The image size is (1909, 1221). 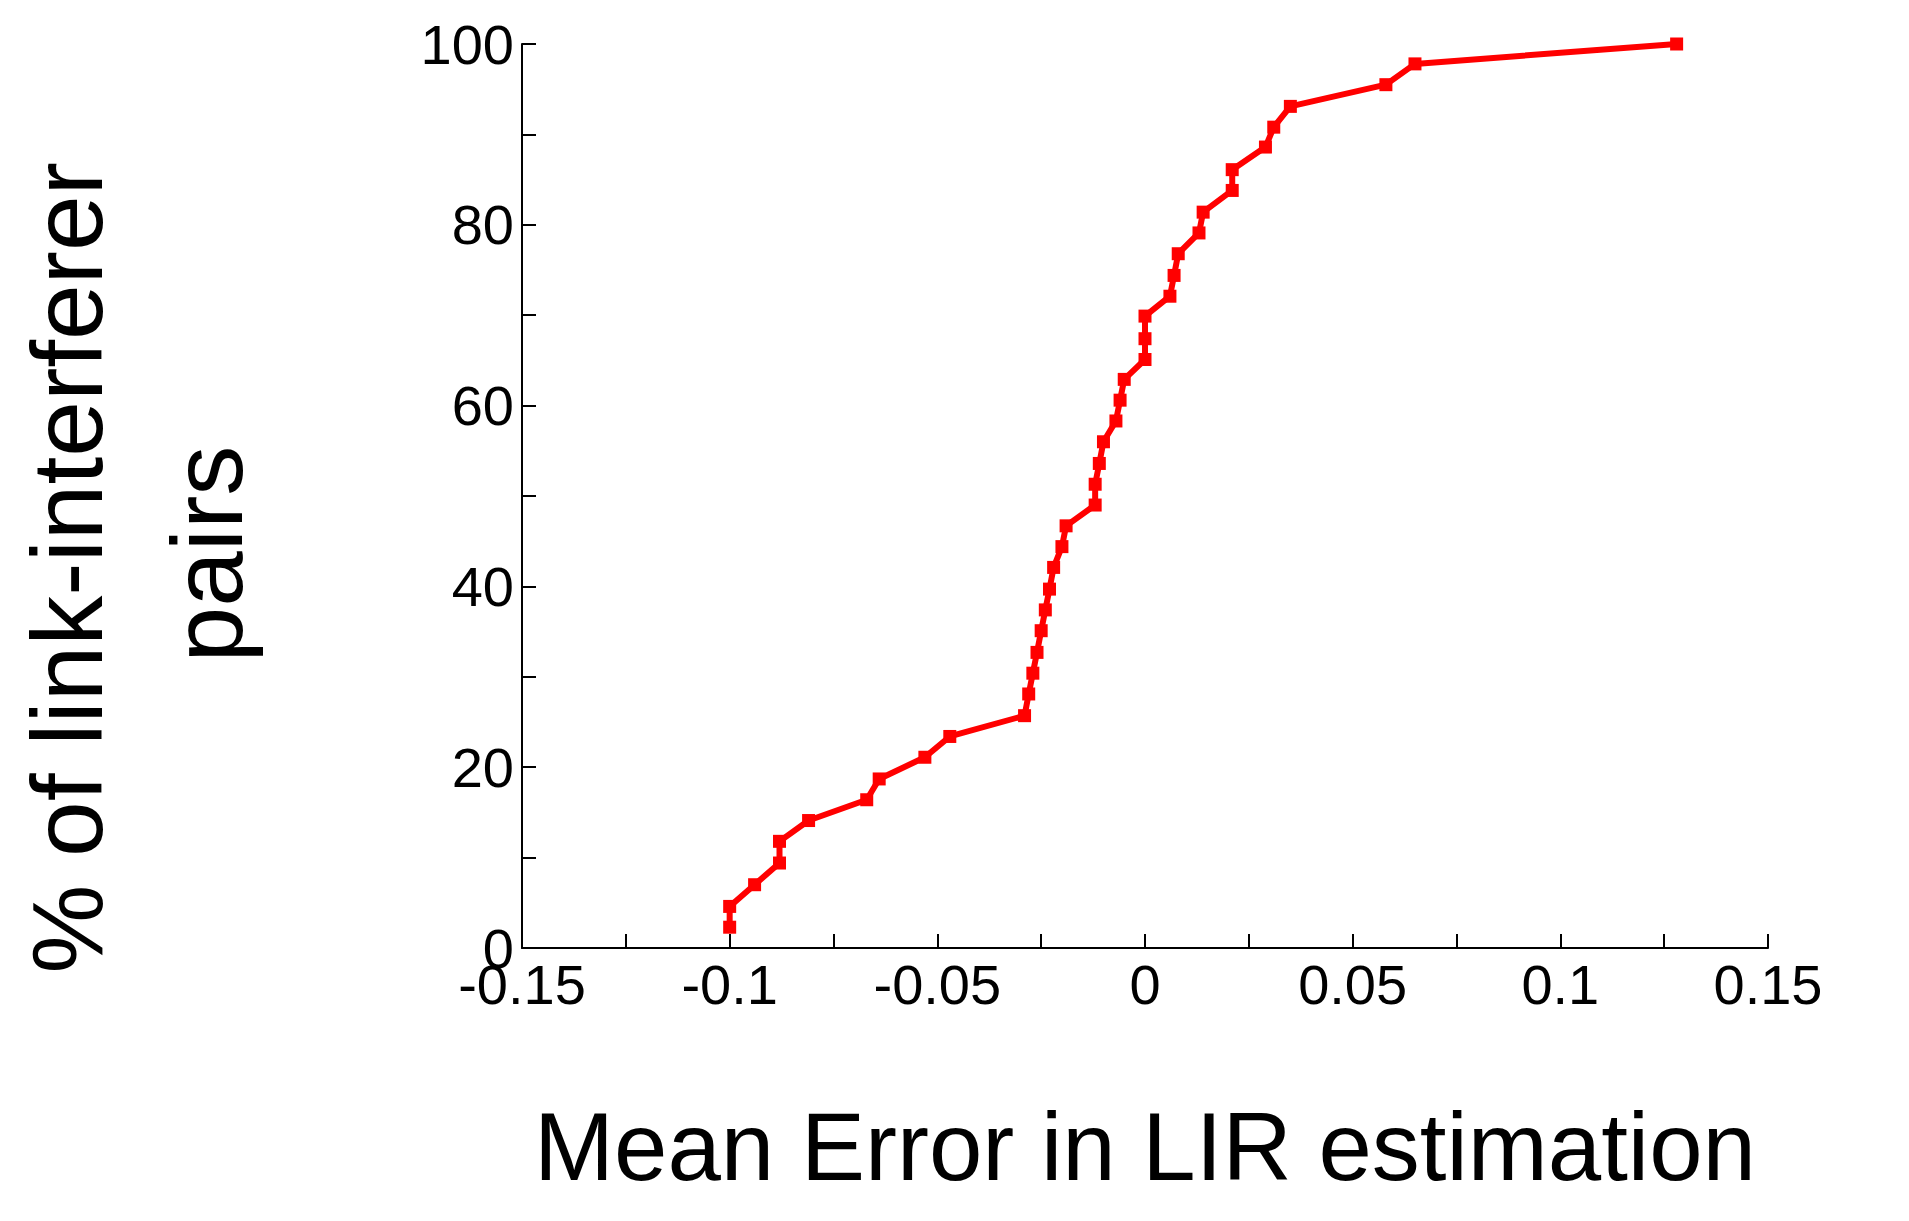 What do you see at coordinates (467, 44) in the screenshot?
I see `y-tick-label: 100` at bounding box center [467, 44].